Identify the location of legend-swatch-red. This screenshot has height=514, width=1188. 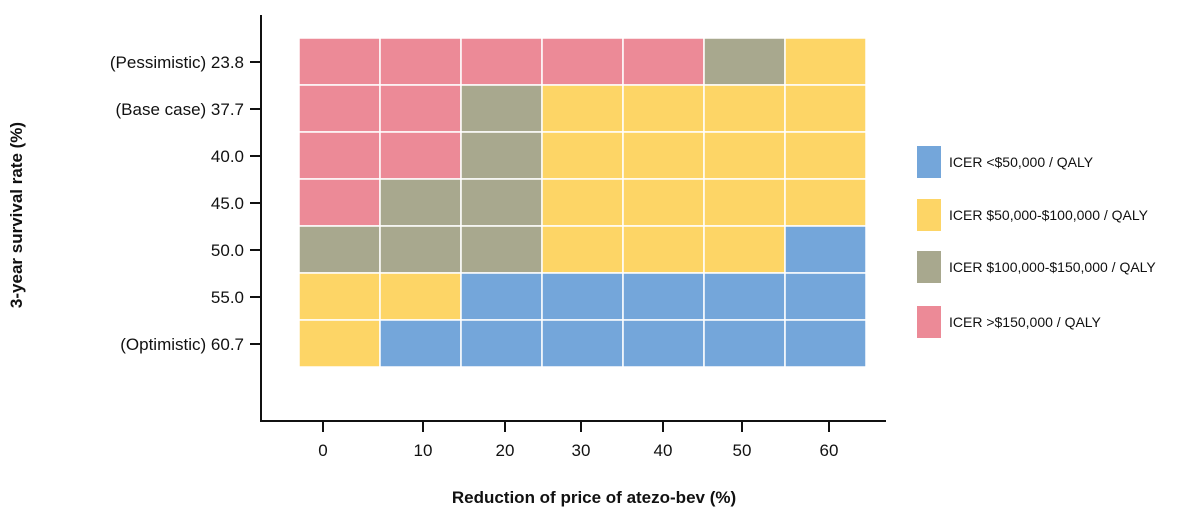
(929, 322).